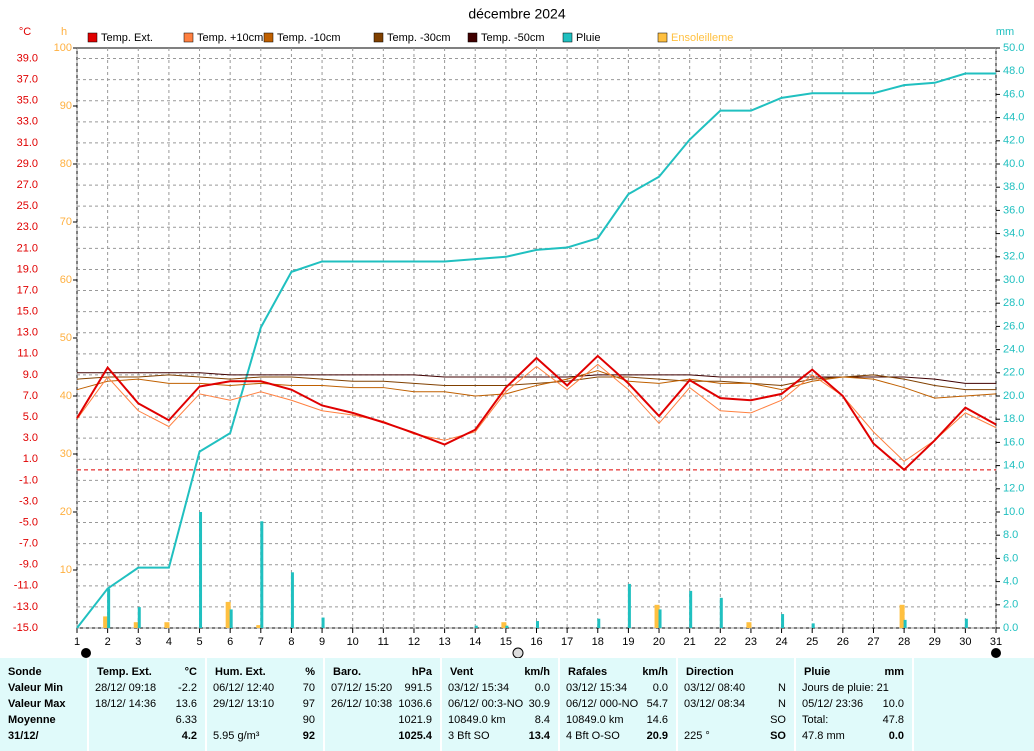 This screenshot has height=751, width=1034. I want to click on cell-right: 1036.6, so click(415, 704).